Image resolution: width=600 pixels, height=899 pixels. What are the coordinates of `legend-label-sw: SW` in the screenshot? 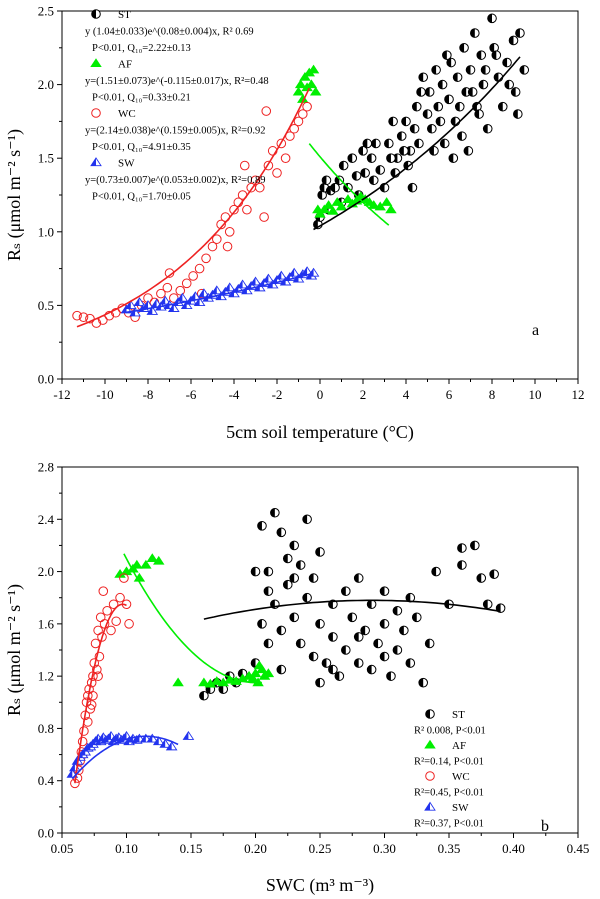 It's located at (126, 164).